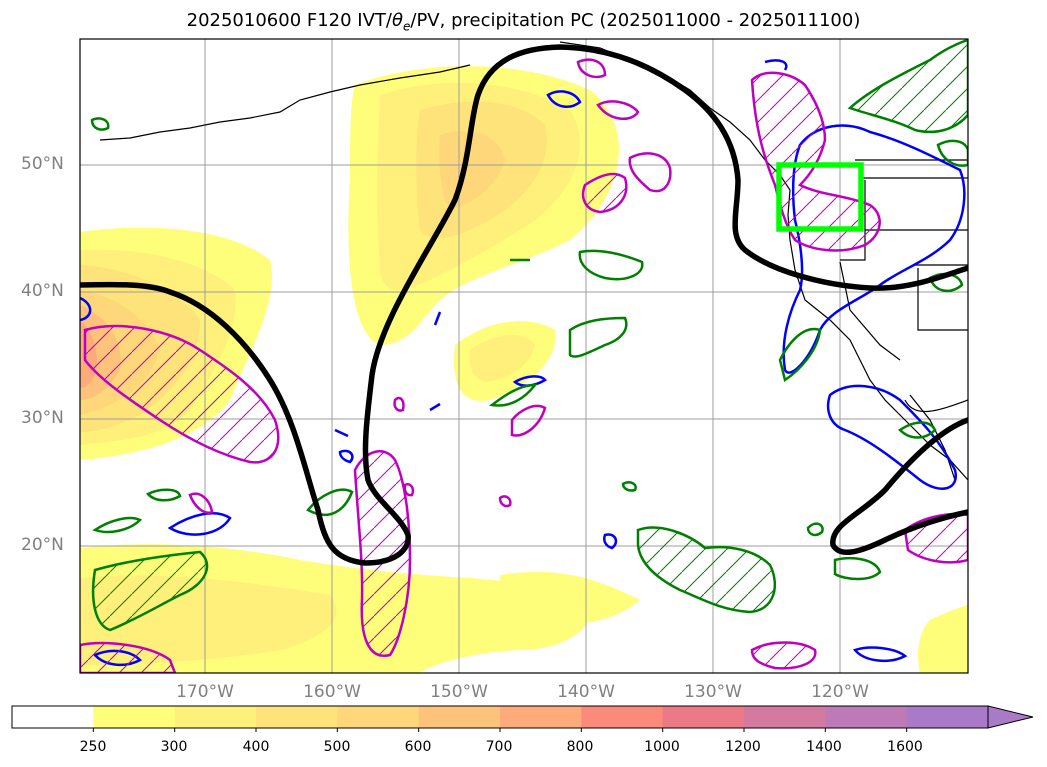 This screenshot has height=767, width=1047. What do you see at coordinates (1010, 717) in the screenshot?
I see `colorbar-extend-arrow` at bounding box center [1010, 717].